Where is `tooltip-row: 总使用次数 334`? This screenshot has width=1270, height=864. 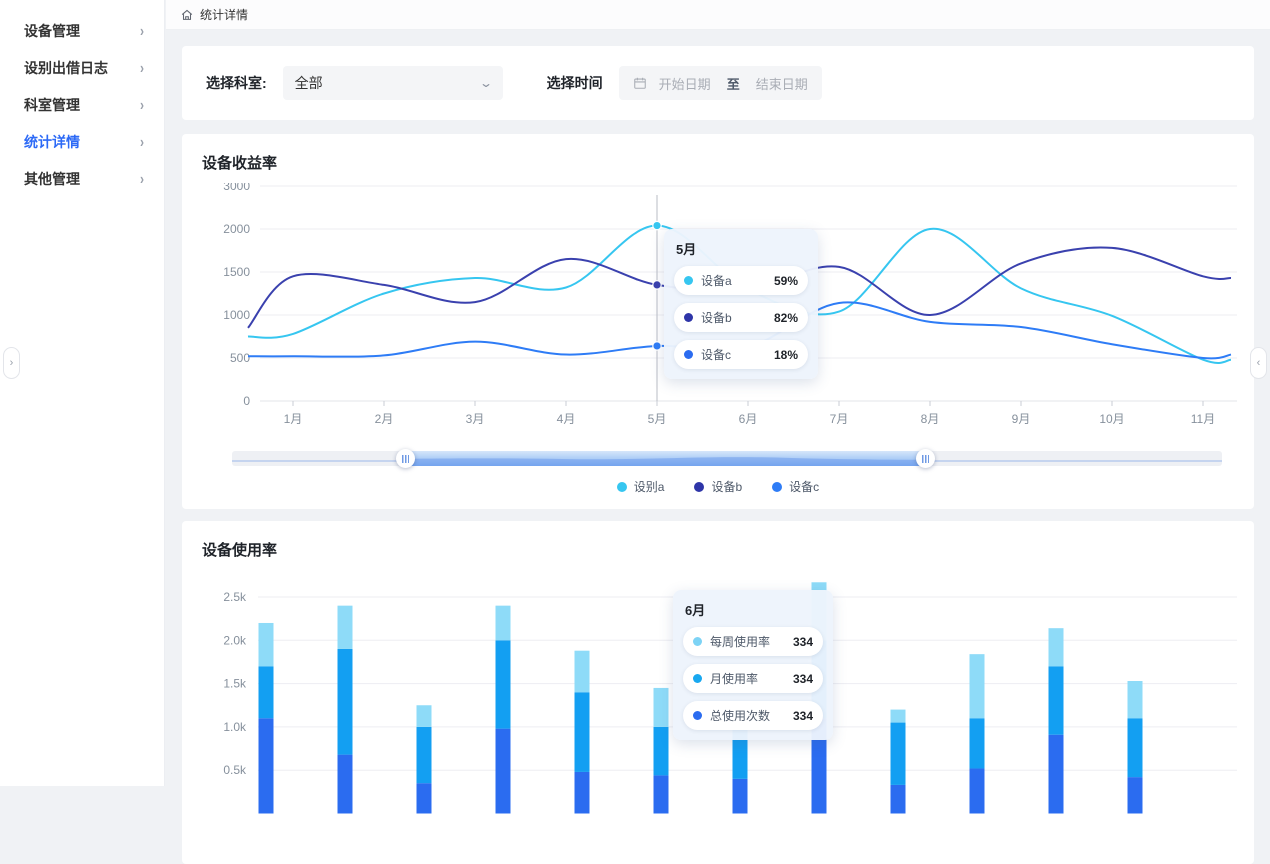 tooltip-row: 总使用次数 334 is located at coordinates (753, 715).